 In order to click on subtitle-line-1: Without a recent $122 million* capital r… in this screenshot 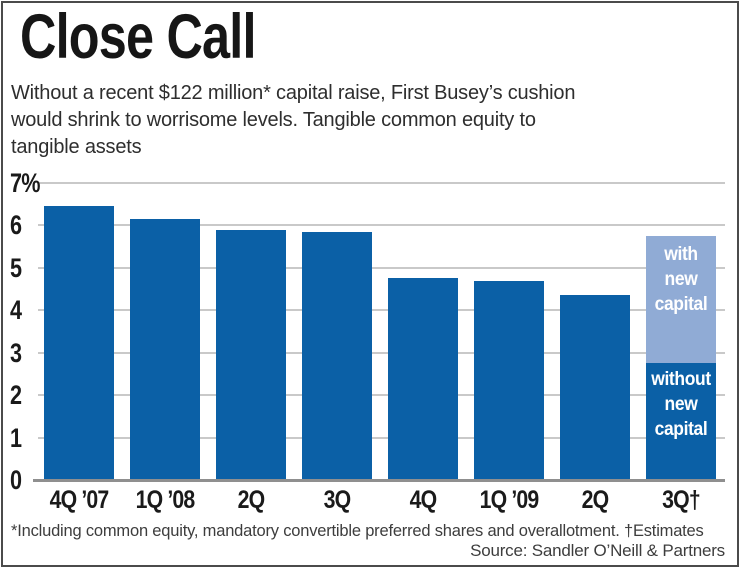, I will do `click(293, 93)`.